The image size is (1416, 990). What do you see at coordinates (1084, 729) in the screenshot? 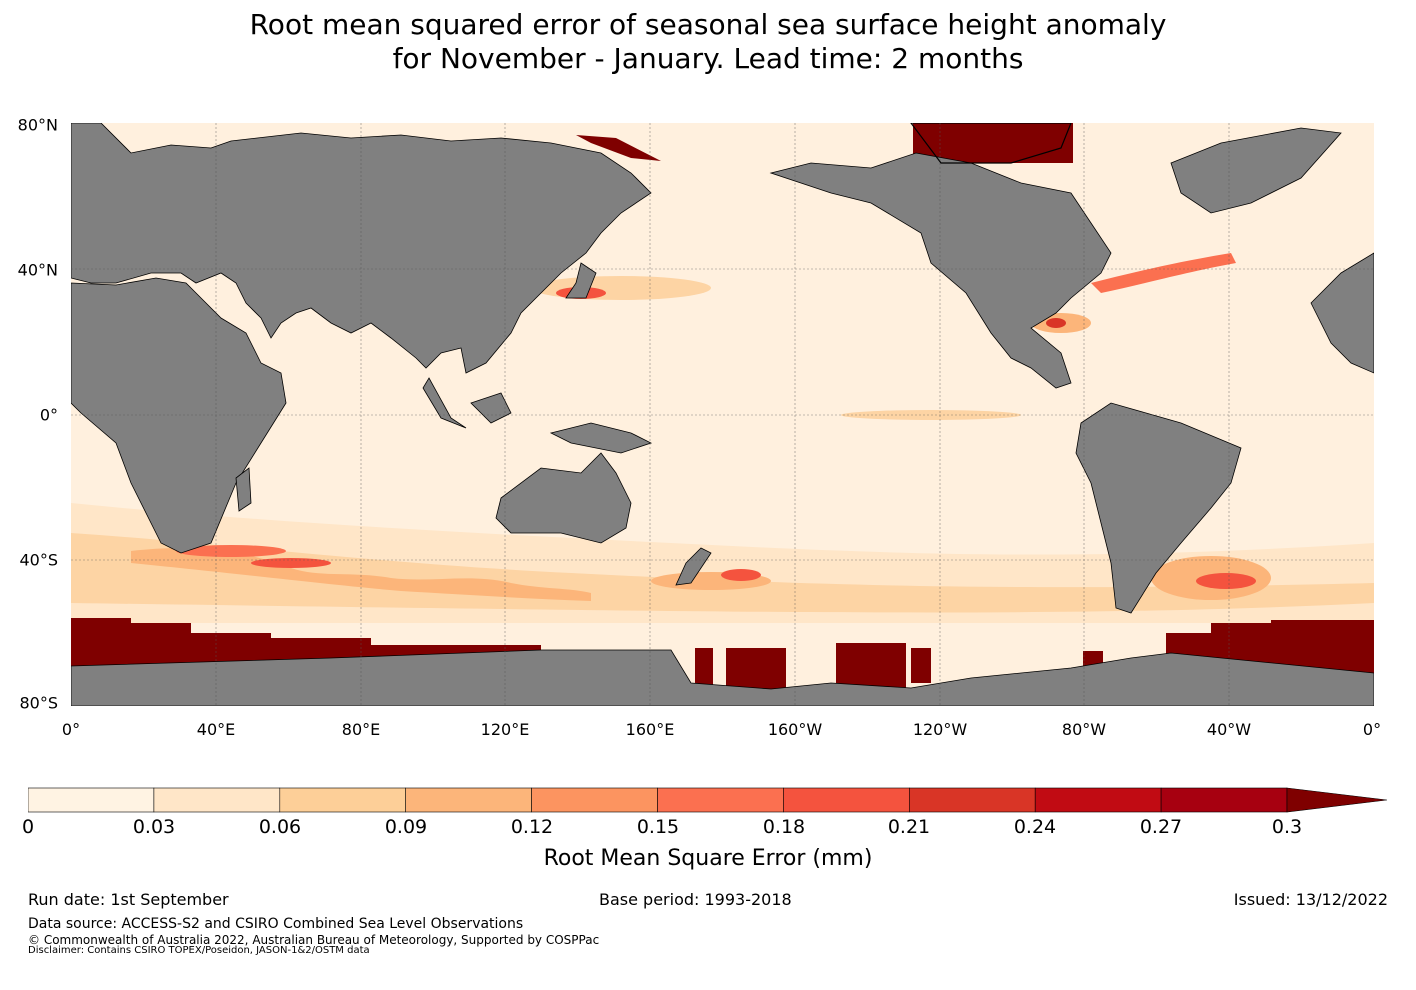
I see `lon-label-80w: 80°W` at bounding box center [1084, 729].